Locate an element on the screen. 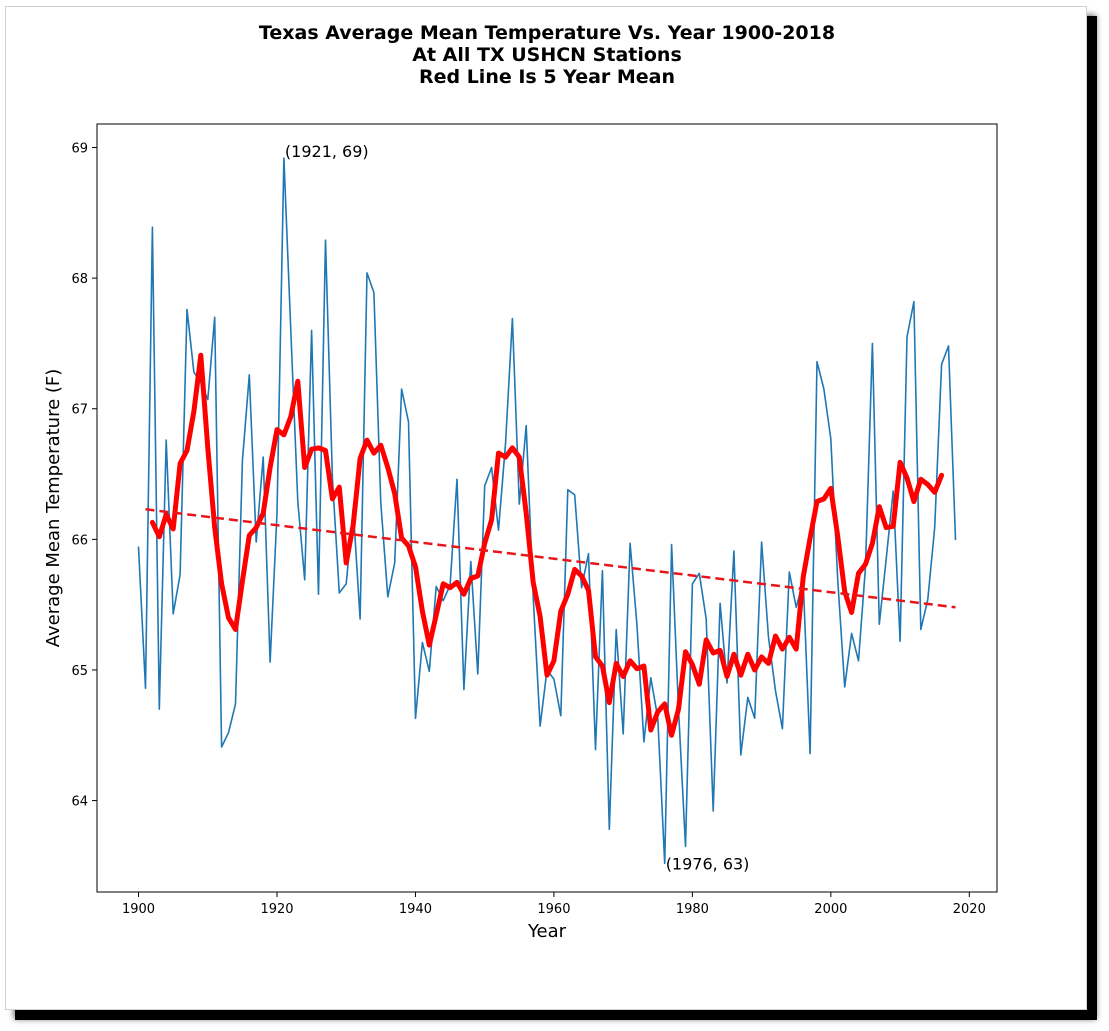  chart-title-line-2: At All TX USHCN Stations is located at coordinates (547, 55).